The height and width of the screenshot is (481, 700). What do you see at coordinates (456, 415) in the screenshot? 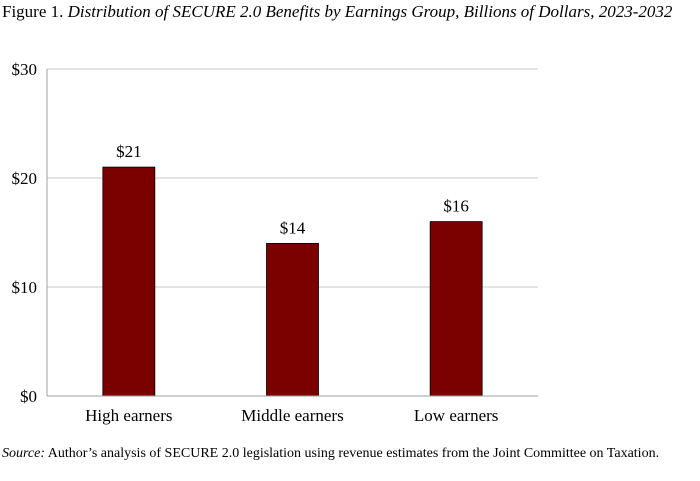
I see `x-tick-label: Low earners` at bounding box center [456, 415].